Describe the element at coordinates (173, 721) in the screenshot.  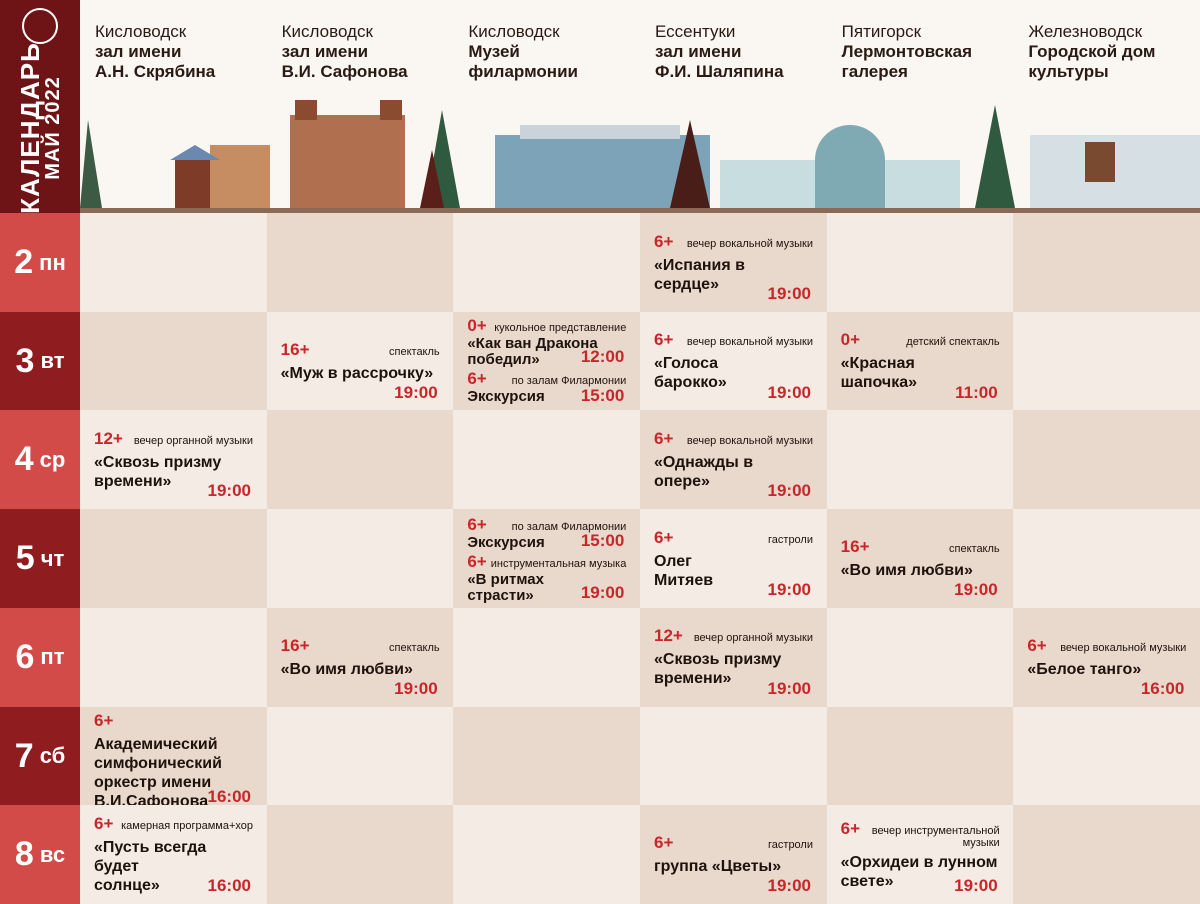
I see `event-header: 6+` at that location.